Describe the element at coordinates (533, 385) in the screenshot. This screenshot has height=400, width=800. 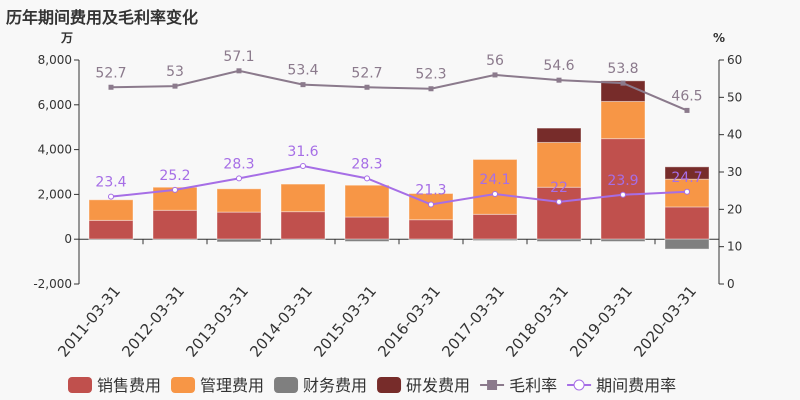
I see `legend-label-毛利率: 毛利率` at that location.